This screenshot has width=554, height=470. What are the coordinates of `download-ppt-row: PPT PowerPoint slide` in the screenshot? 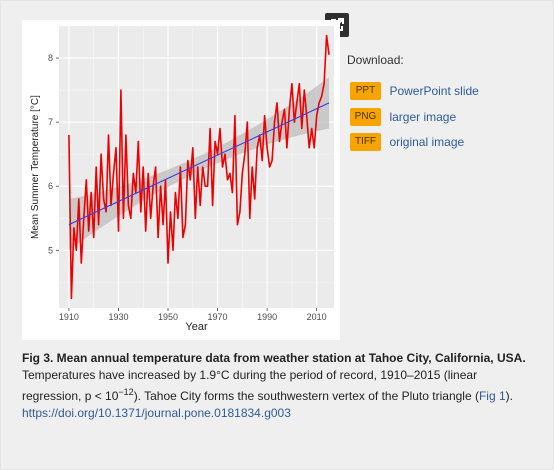 It's located at (414, 91).